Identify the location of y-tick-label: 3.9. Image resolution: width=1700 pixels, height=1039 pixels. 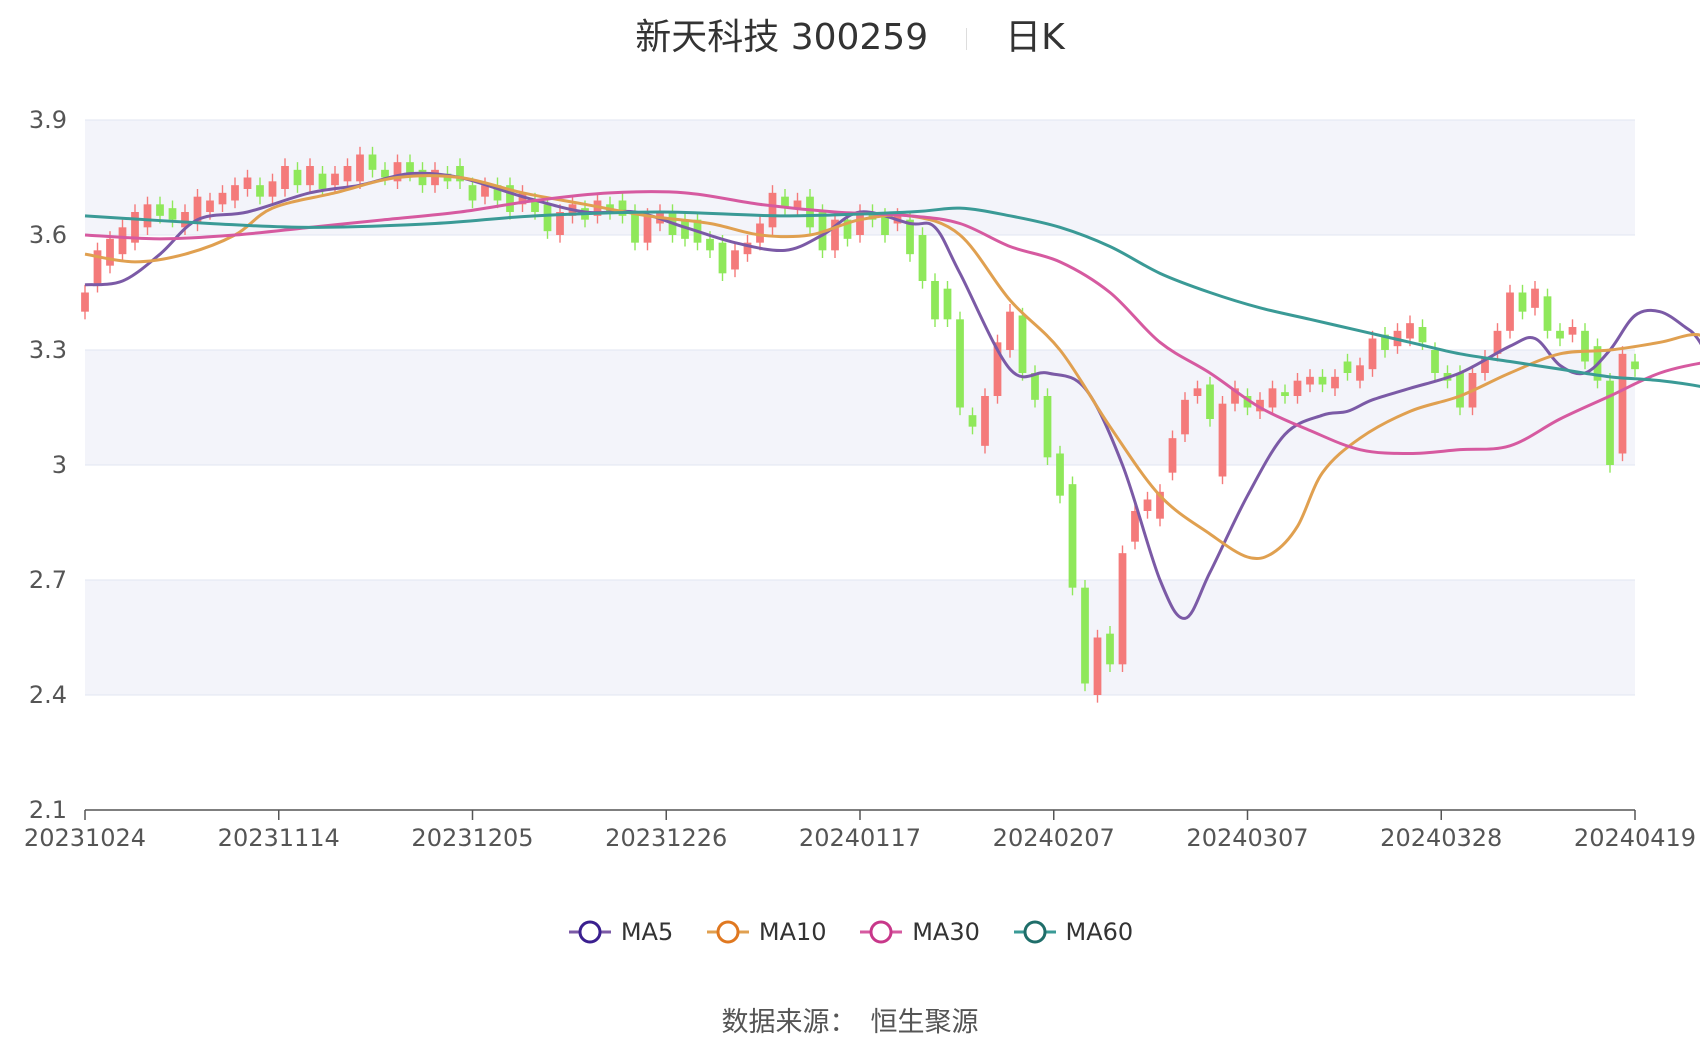
(48, 120).